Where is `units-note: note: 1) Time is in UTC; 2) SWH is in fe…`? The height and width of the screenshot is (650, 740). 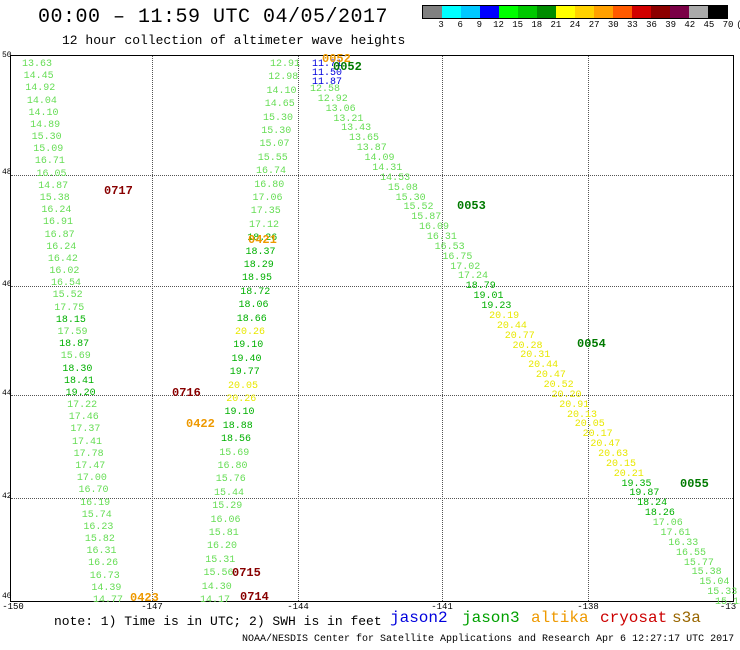 units-note: note: 1) Time is in UTC; 2) SWH is in fe… is located at coordinates (218, 621).